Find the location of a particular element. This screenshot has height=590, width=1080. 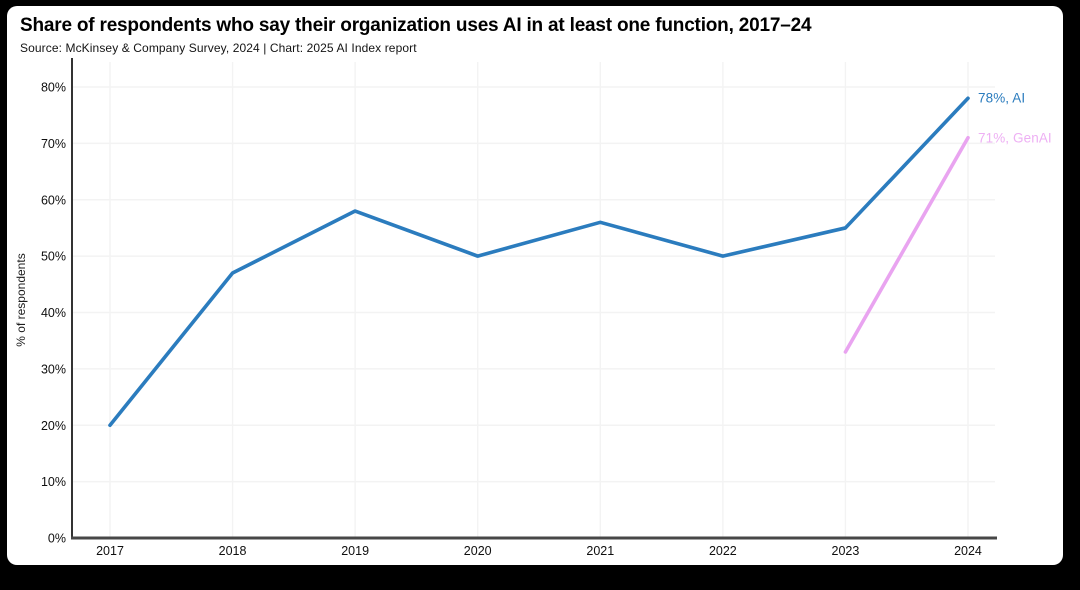

x-tick-label: 2024 is located at coordinates (968, 551).